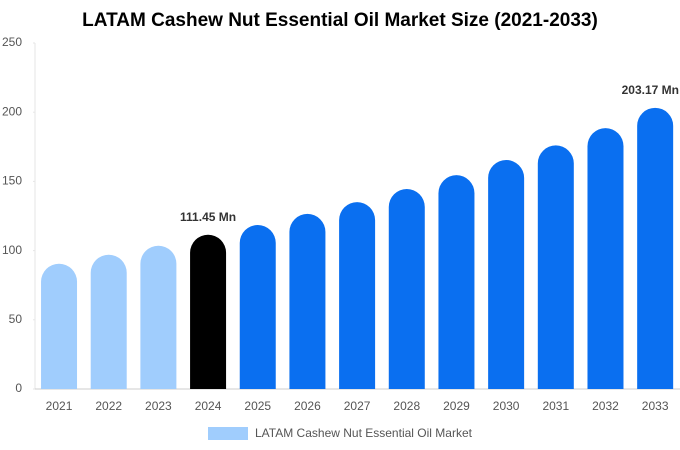 The image size is (680, 450). What do you see at coordinates (208, 406) in the screenshot?
I see `x-tick-label: 2024` at bounding box center [208, 406].